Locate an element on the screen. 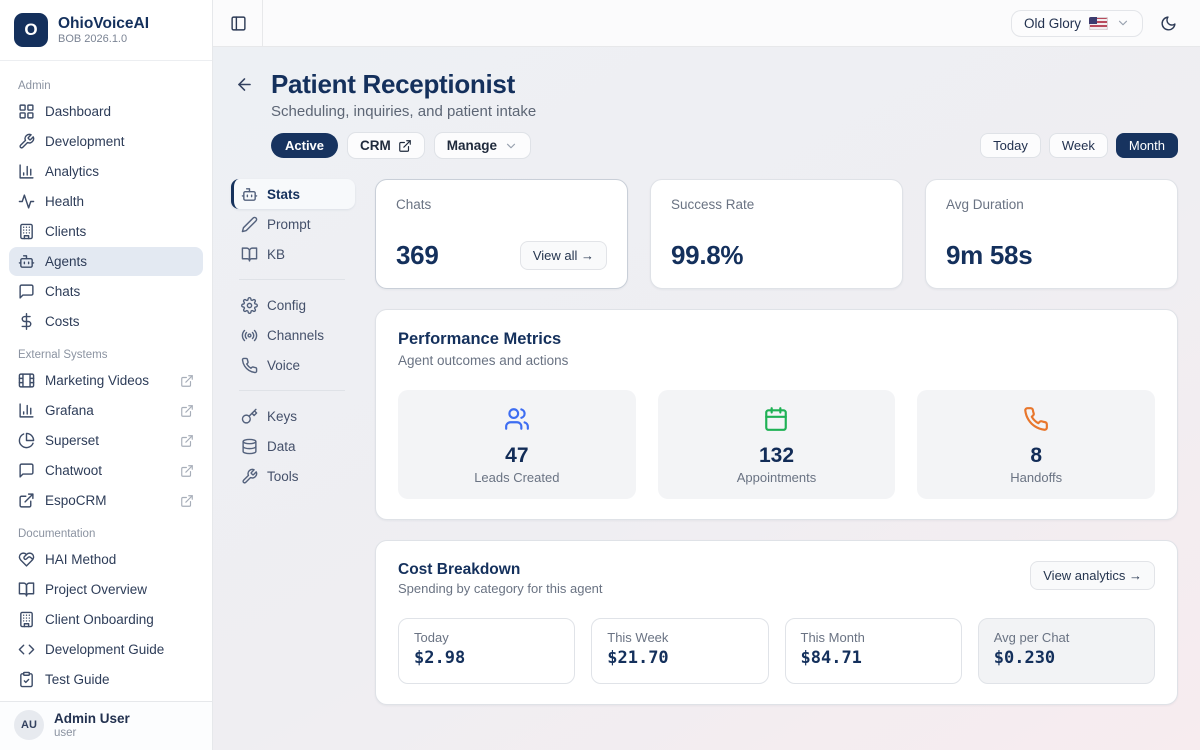  sidebar-item-health: Health is located at coordinates (106, 201).